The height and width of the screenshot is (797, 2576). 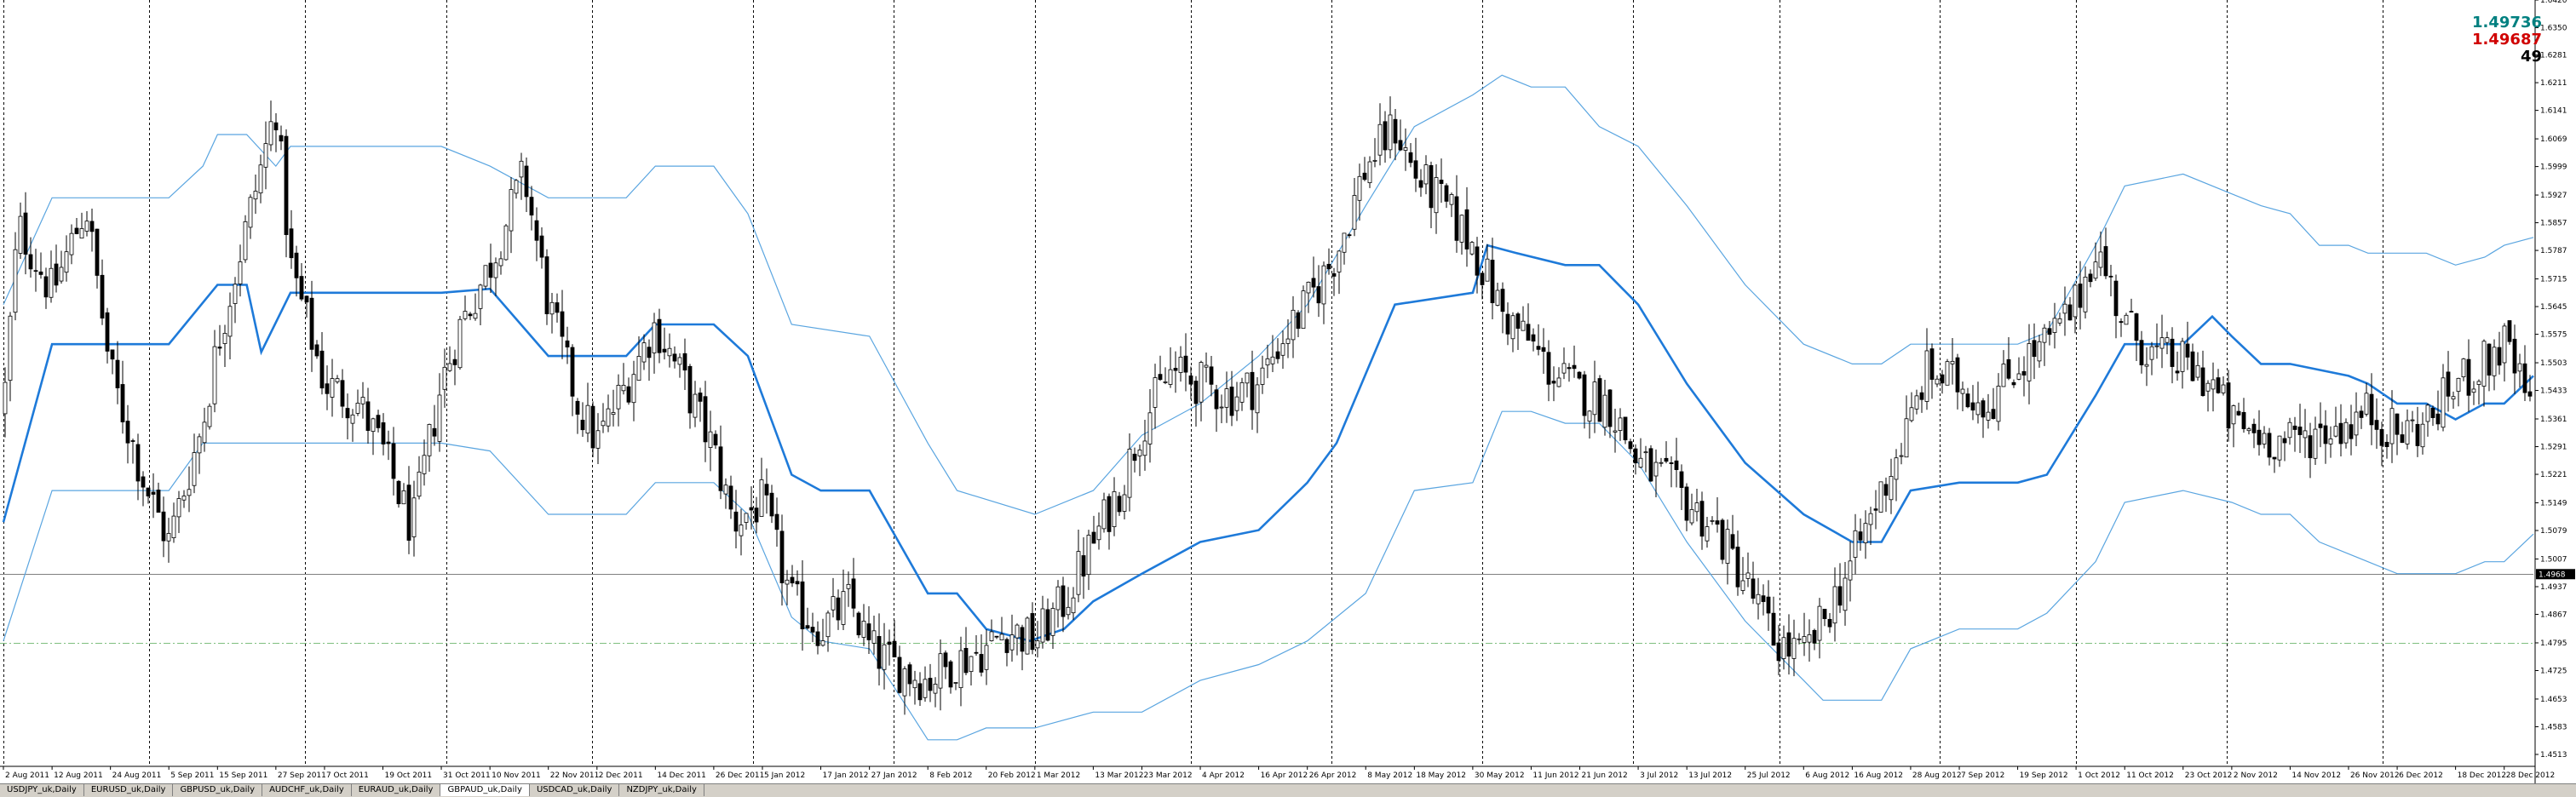 What do you see at coordinates (128, 790) in the screenshot?
I see `tab-eurusd: EURUSD_uk,Daily` at bounding box center [128, 790].